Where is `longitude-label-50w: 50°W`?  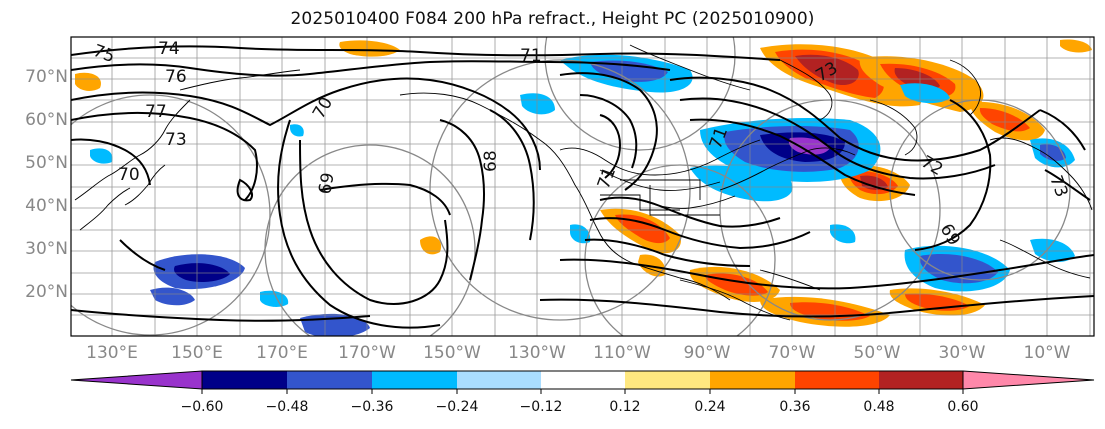 longitude-label-50w: 50°W is located at coordinates (877, 353).